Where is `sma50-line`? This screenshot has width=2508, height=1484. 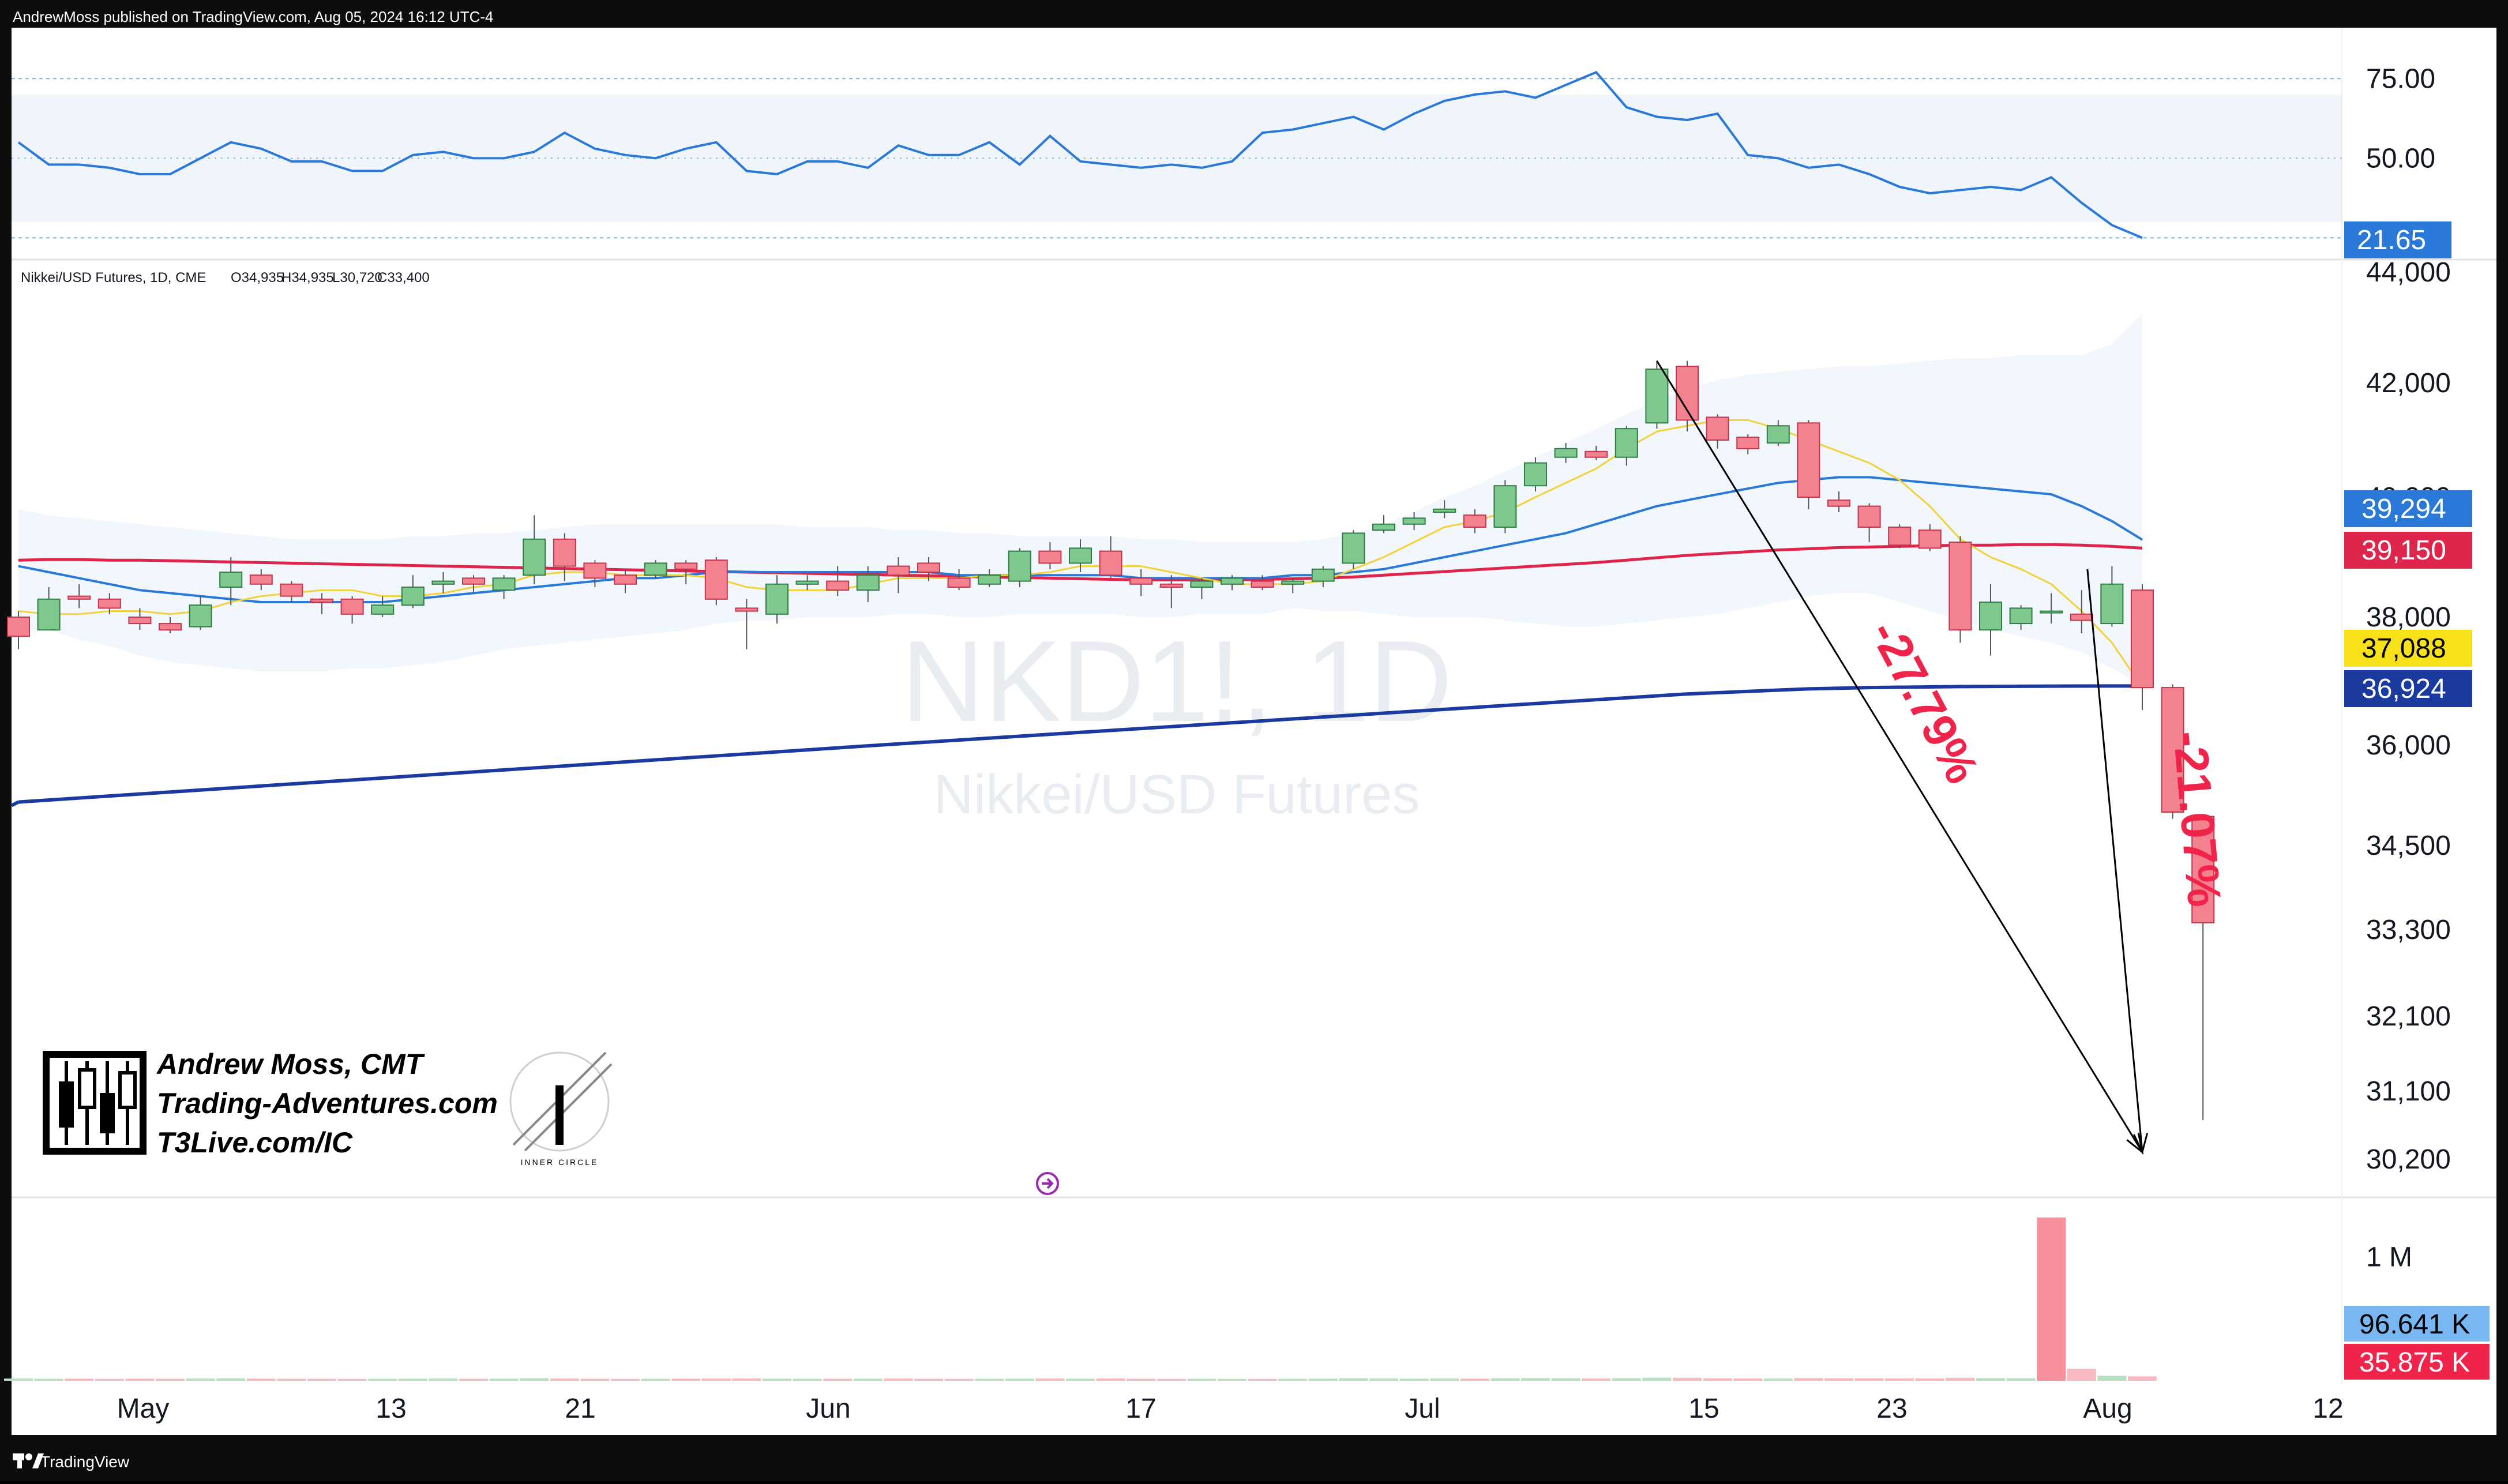
sma50-line is located at coordinates (1080, 562).